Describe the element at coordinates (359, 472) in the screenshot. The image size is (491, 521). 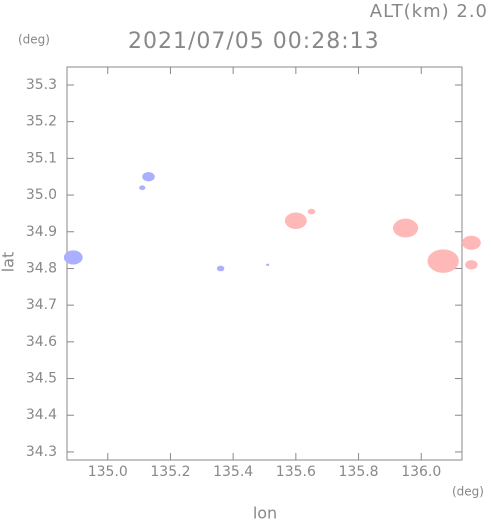
I see `x-tick-label: 135.8` at that location.